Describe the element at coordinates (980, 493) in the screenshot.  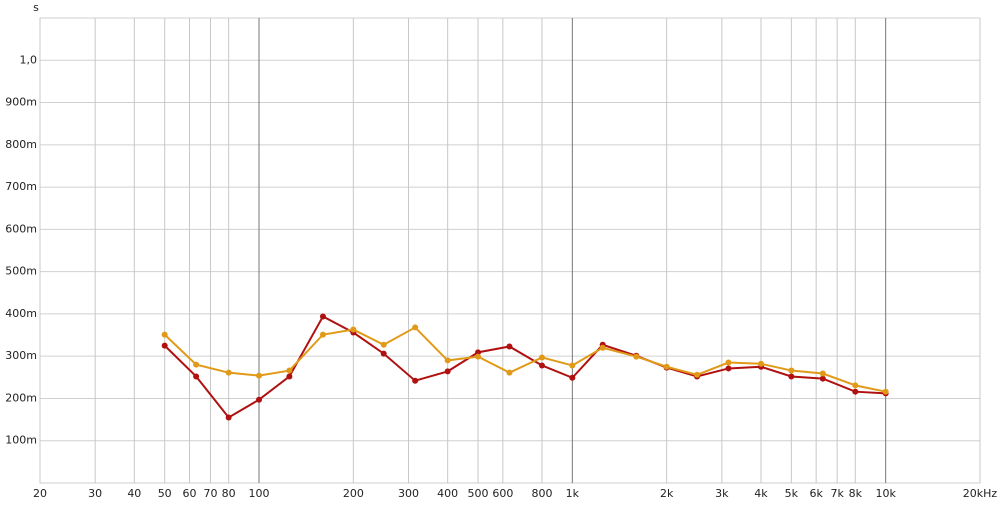
I see `x-tick-label: 20kHz` at that location.